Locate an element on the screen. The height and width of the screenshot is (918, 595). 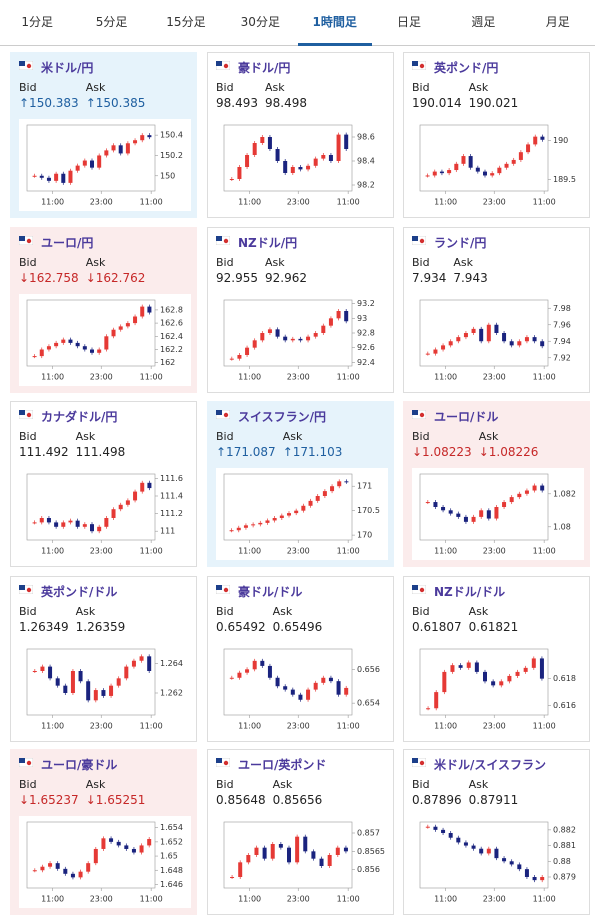
mini-chart: 1.08 1.082 11:00 23:00 11:00 is located at coordinates (497, 514).